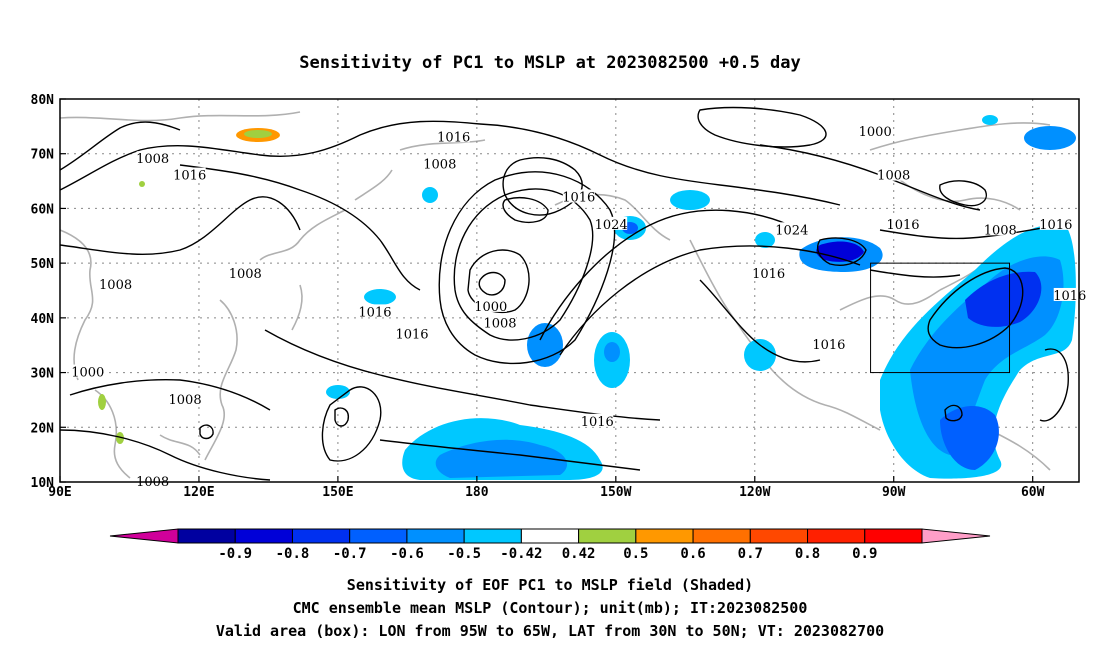 Image resolution: width=1100 pixels, height=650 pixels. What do you see at coordinates (615, 492) in the screenshot?
I see `lon-tick-label: 150W` at bounding box center [615, 492].